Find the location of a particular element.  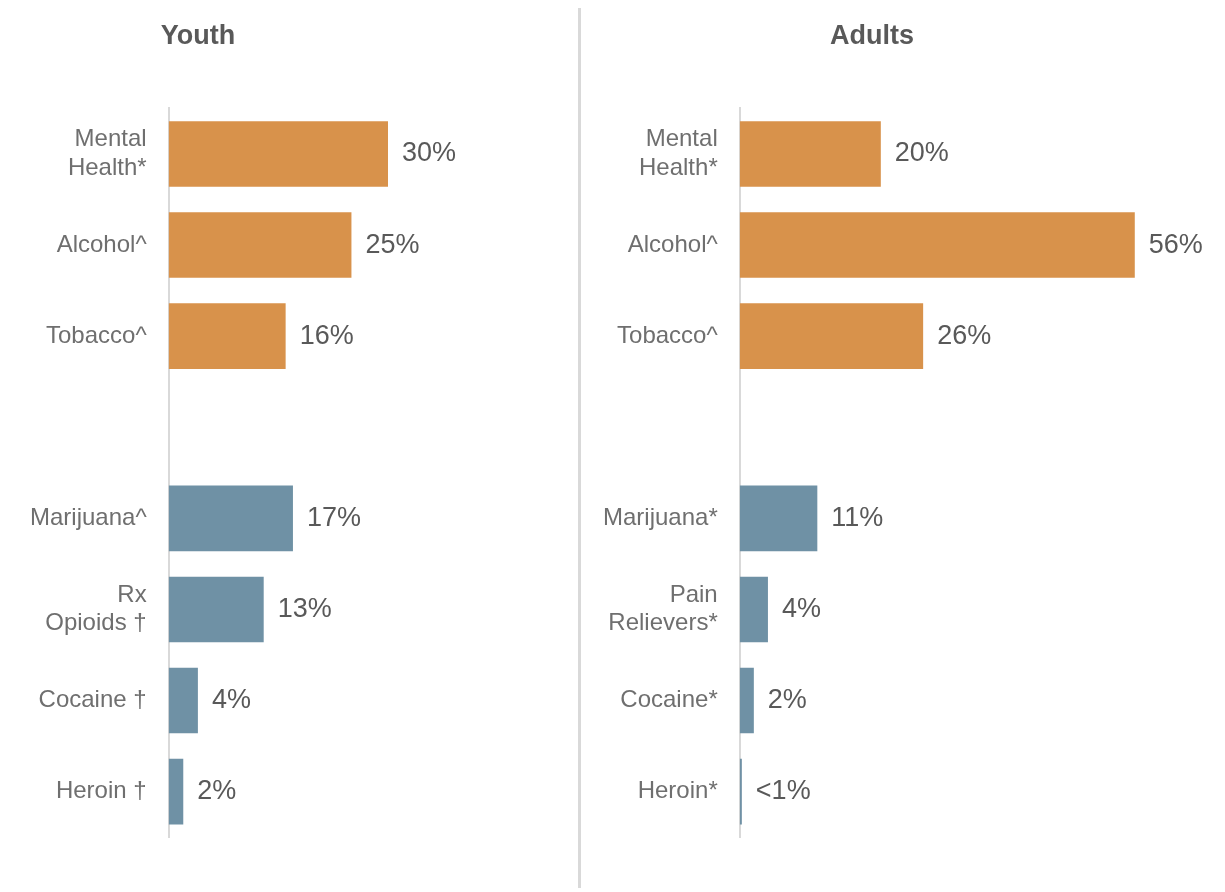

data-label: 25% is located at coordinates (392, 243).